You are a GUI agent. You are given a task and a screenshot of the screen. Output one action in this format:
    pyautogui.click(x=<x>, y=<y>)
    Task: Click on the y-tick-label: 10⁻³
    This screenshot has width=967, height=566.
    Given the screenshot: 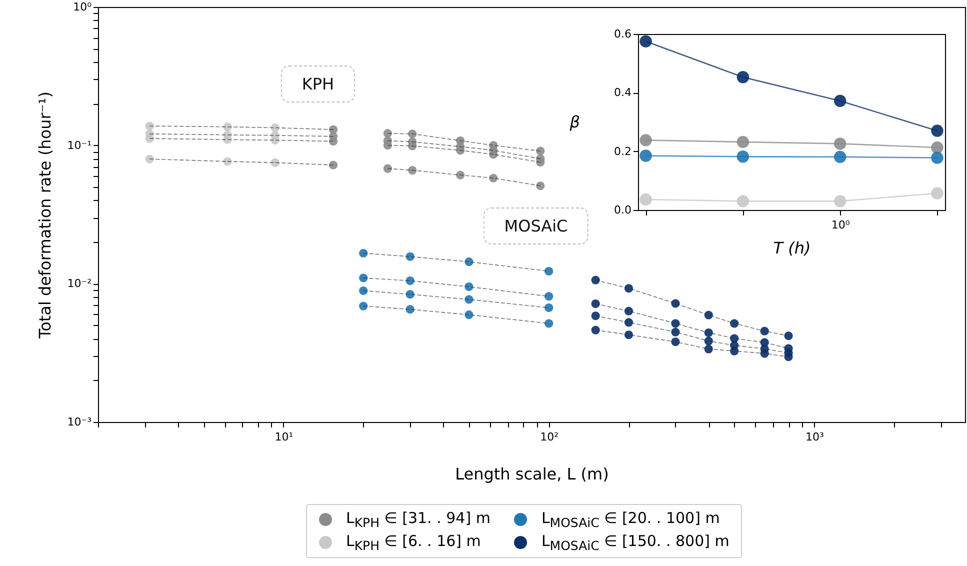 What is the action you would take?
    pyautogui.click(x=79, y=422)
    